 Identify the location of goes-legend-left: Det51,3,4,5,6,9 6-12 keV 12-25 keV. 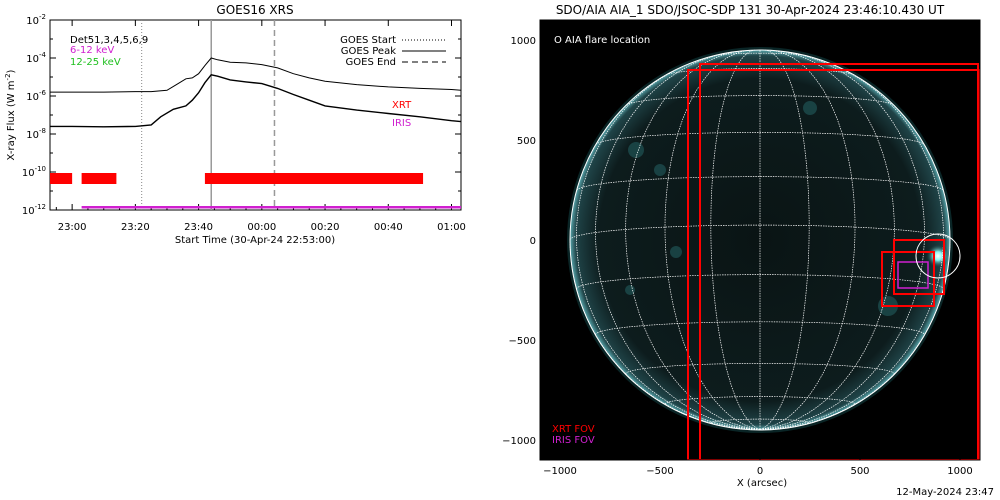
(109, 51).